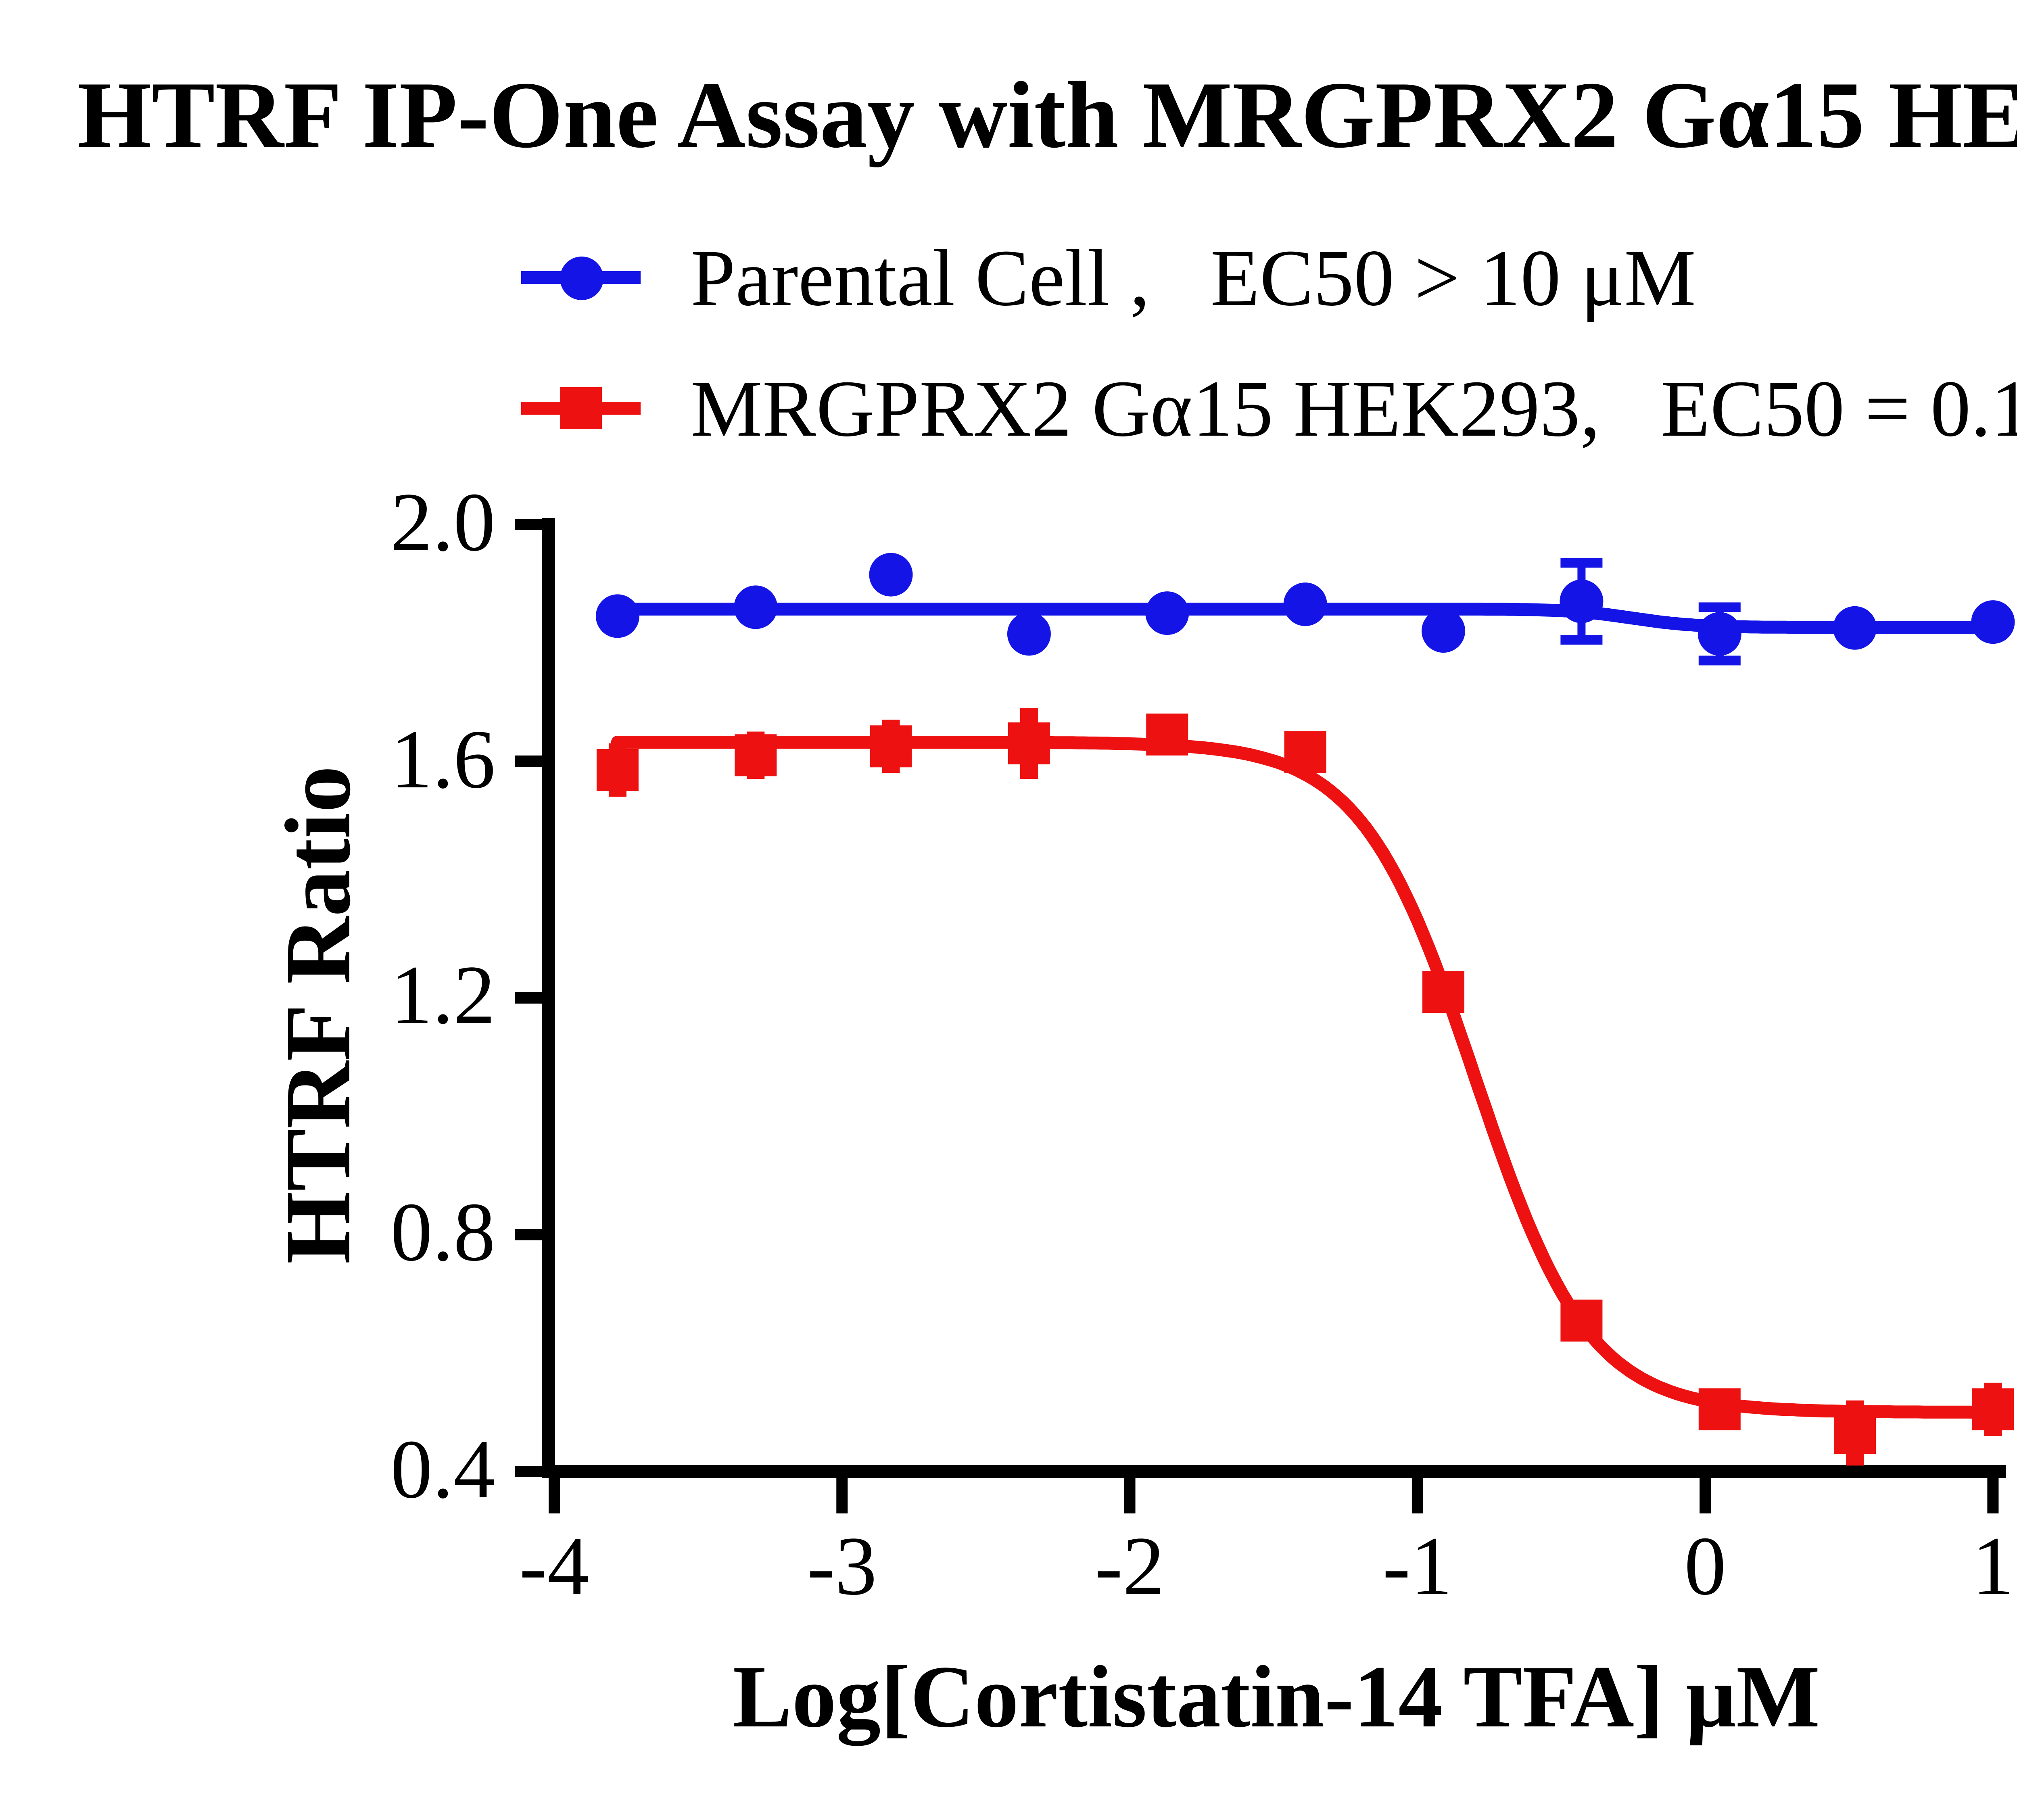 Image resolution: width=2017 pixels, height=1820 pixels. I want to click on x-tick-label: 1, so click(1993, 1567).